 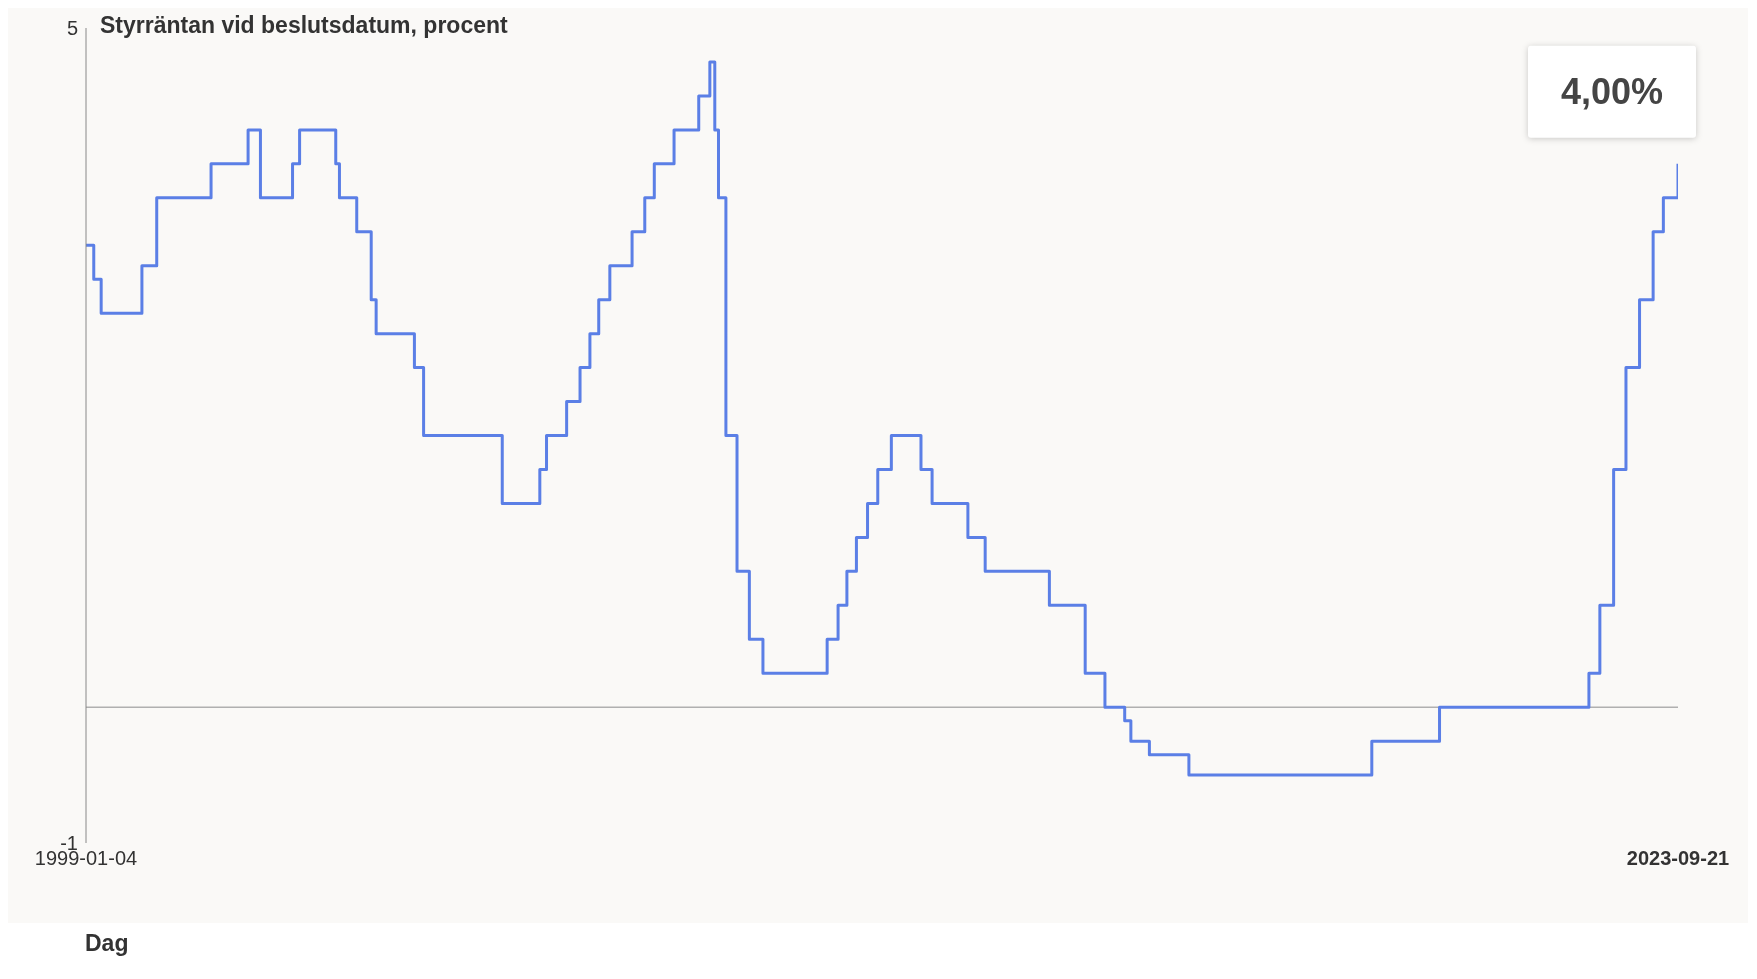 I want to click on annotation: 4,00%, so click(x=1612, y=91).